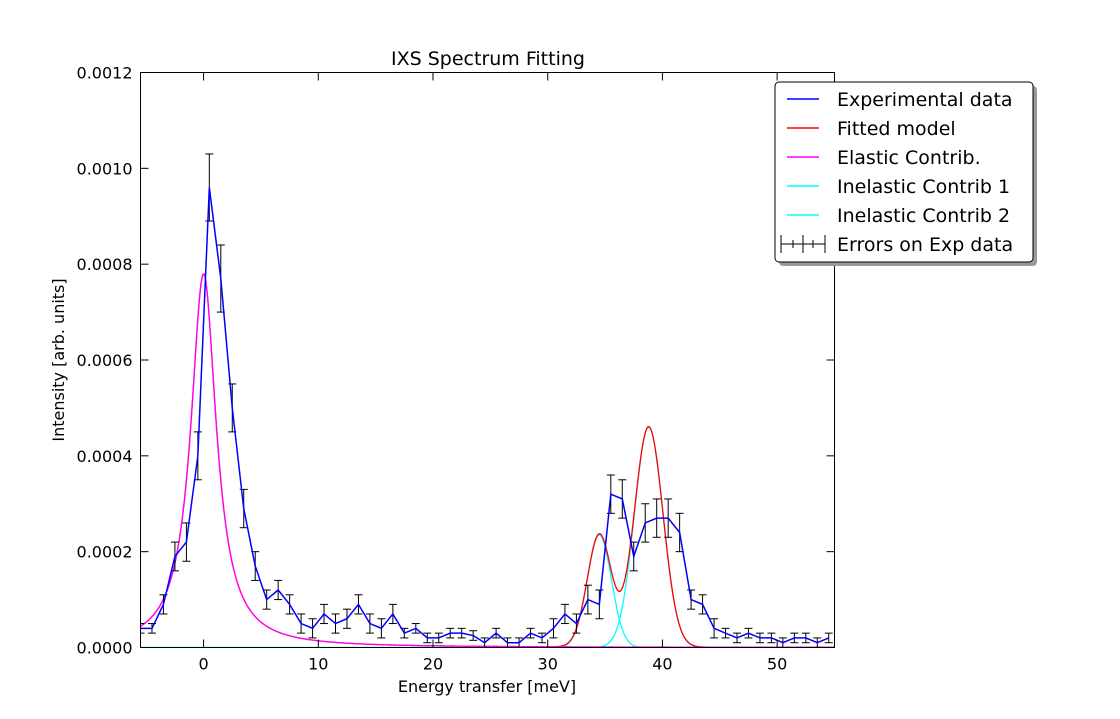 This screenshot has width=1120, height=719. What do you see at coordinates (909, 158) in the screenshot?
I see `legend-label: Elastic Contrib.` at bounding box center [909, 158].